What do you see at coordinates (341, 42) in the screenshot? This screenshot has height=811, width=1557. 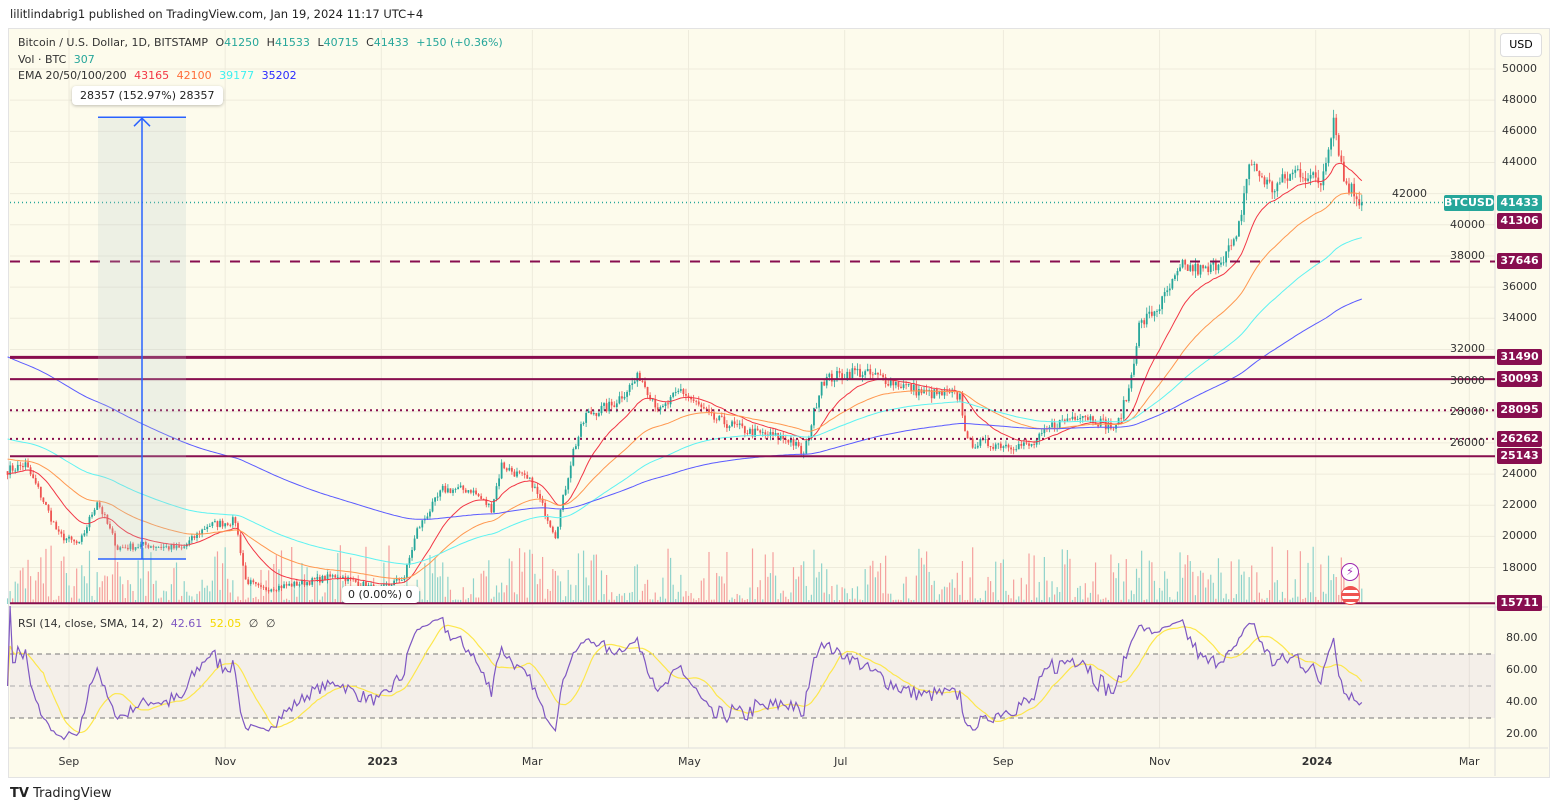 I see `low-value: 40715` at bounding box center [341, 42].